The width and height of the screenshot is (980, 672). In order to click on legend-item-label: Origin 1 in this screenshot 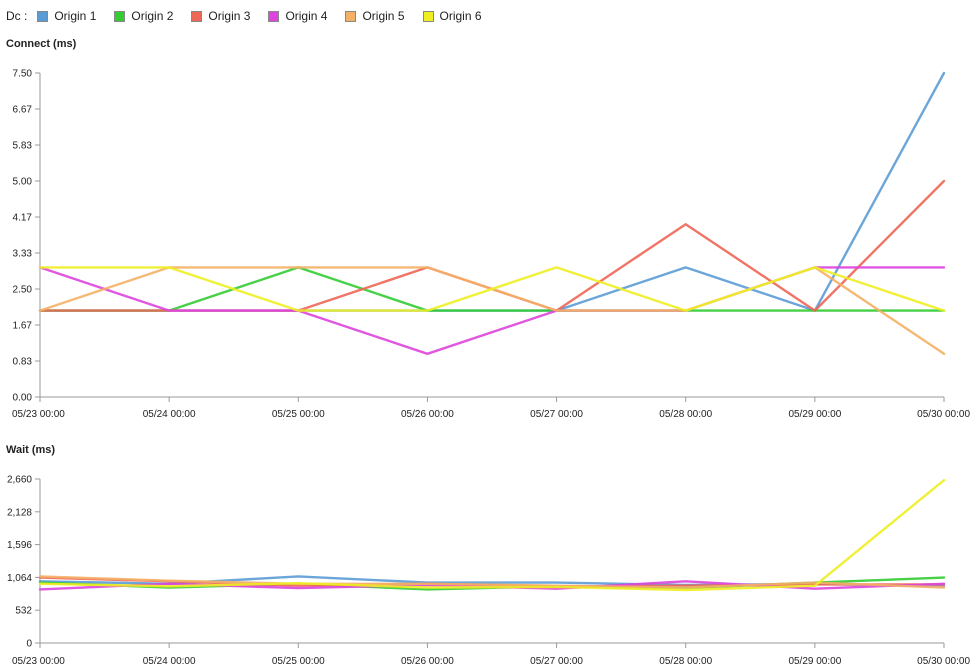, I will do `click(75, 16)`.